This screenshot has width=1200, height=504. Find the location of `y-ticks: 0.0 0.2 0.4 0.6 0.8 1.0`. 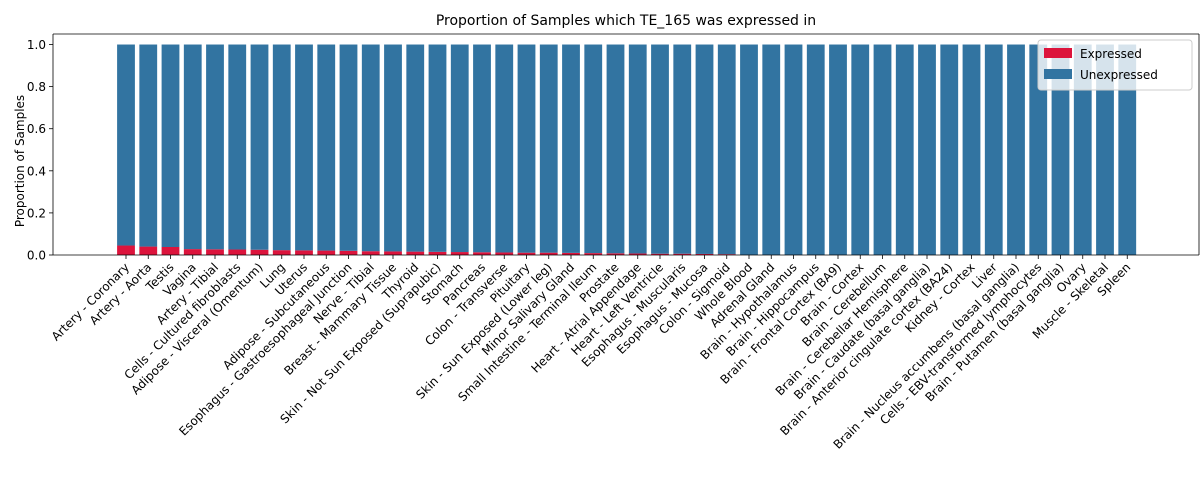

y-ticks: 0.0 0.2 0.4 0.6 0.8 1.0 is located at coordinates (40, 150).